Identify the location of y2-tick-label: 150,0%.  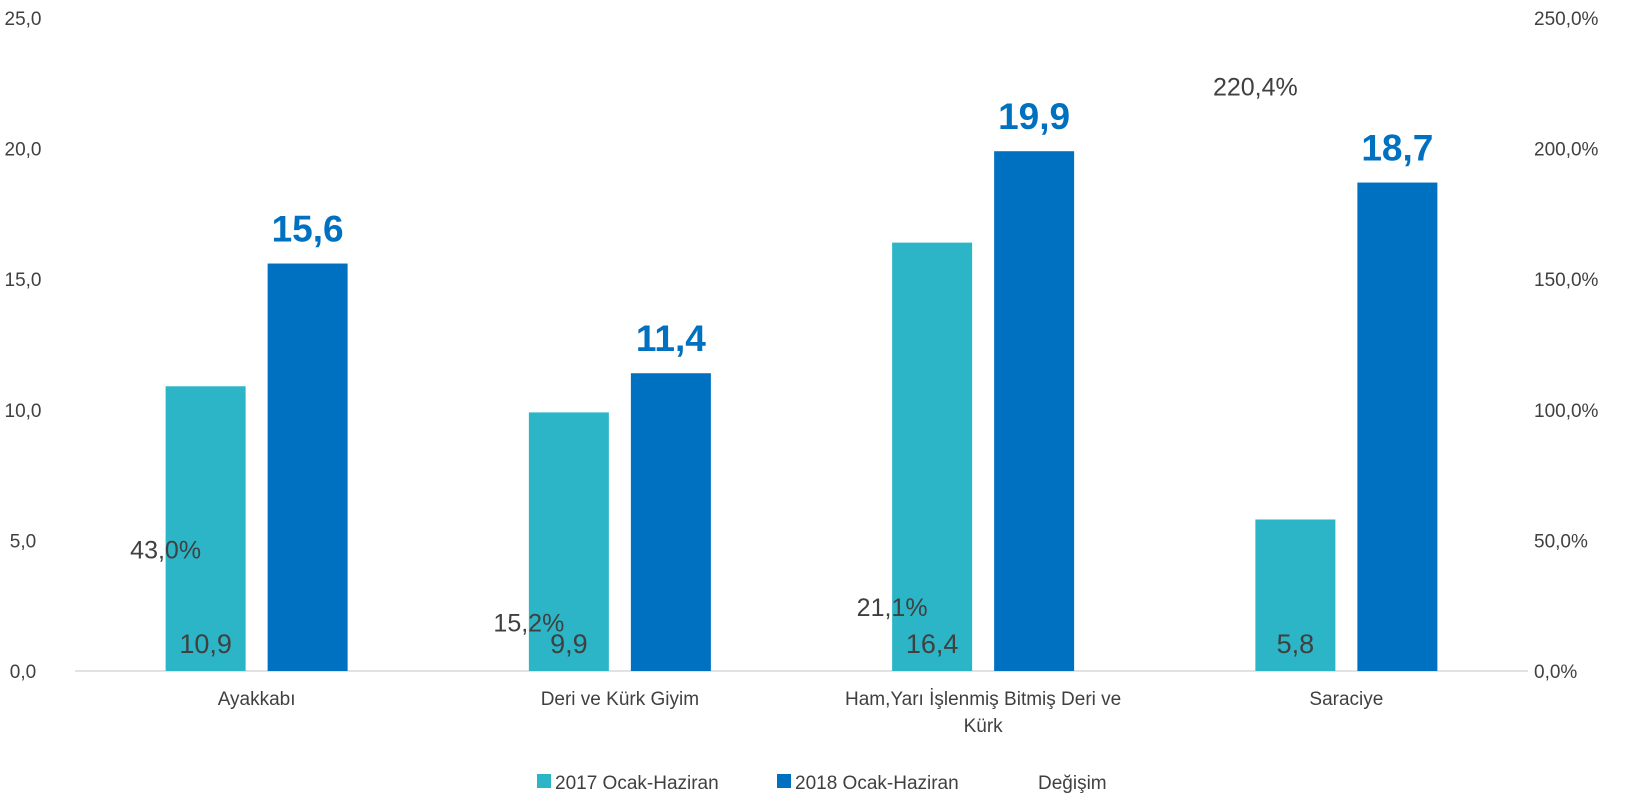
(1566, 280).